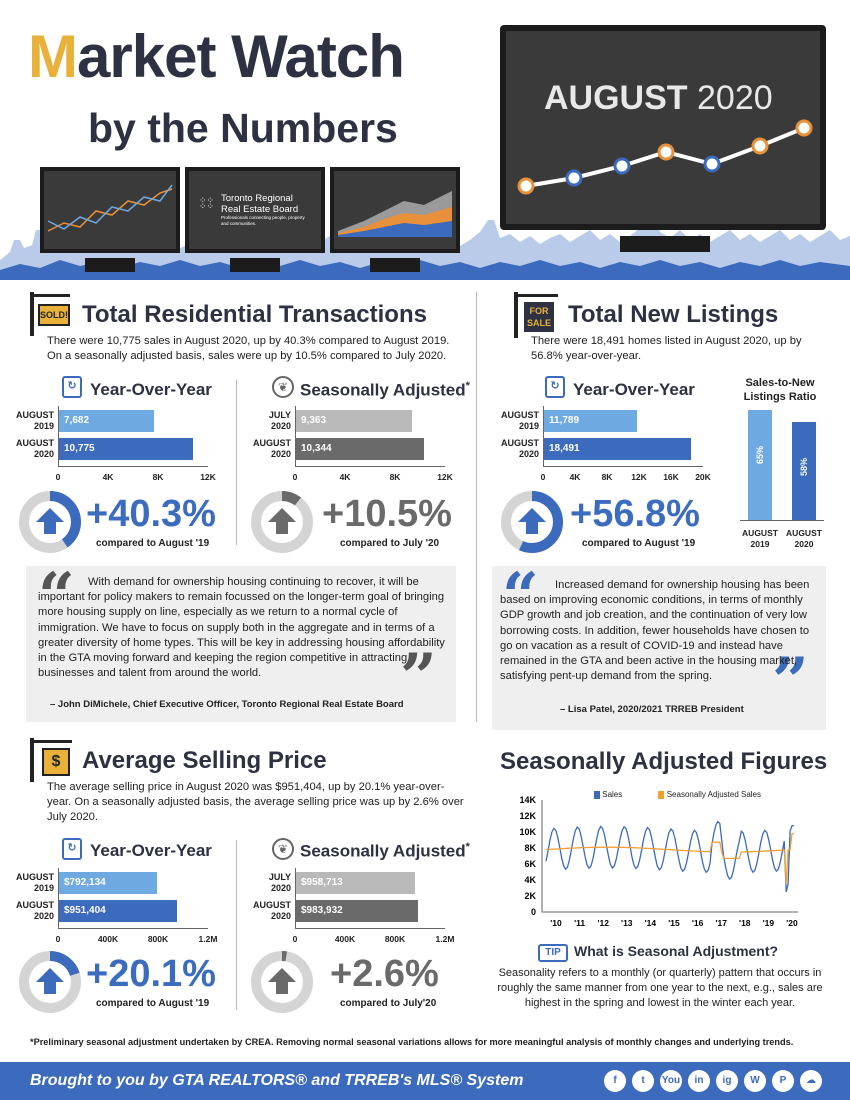 The width and height of the screenshot is (850, 1100). Describe the element at coordinates (467, 847) in the screenshot. I see `sa-title-mark: *` at that location.